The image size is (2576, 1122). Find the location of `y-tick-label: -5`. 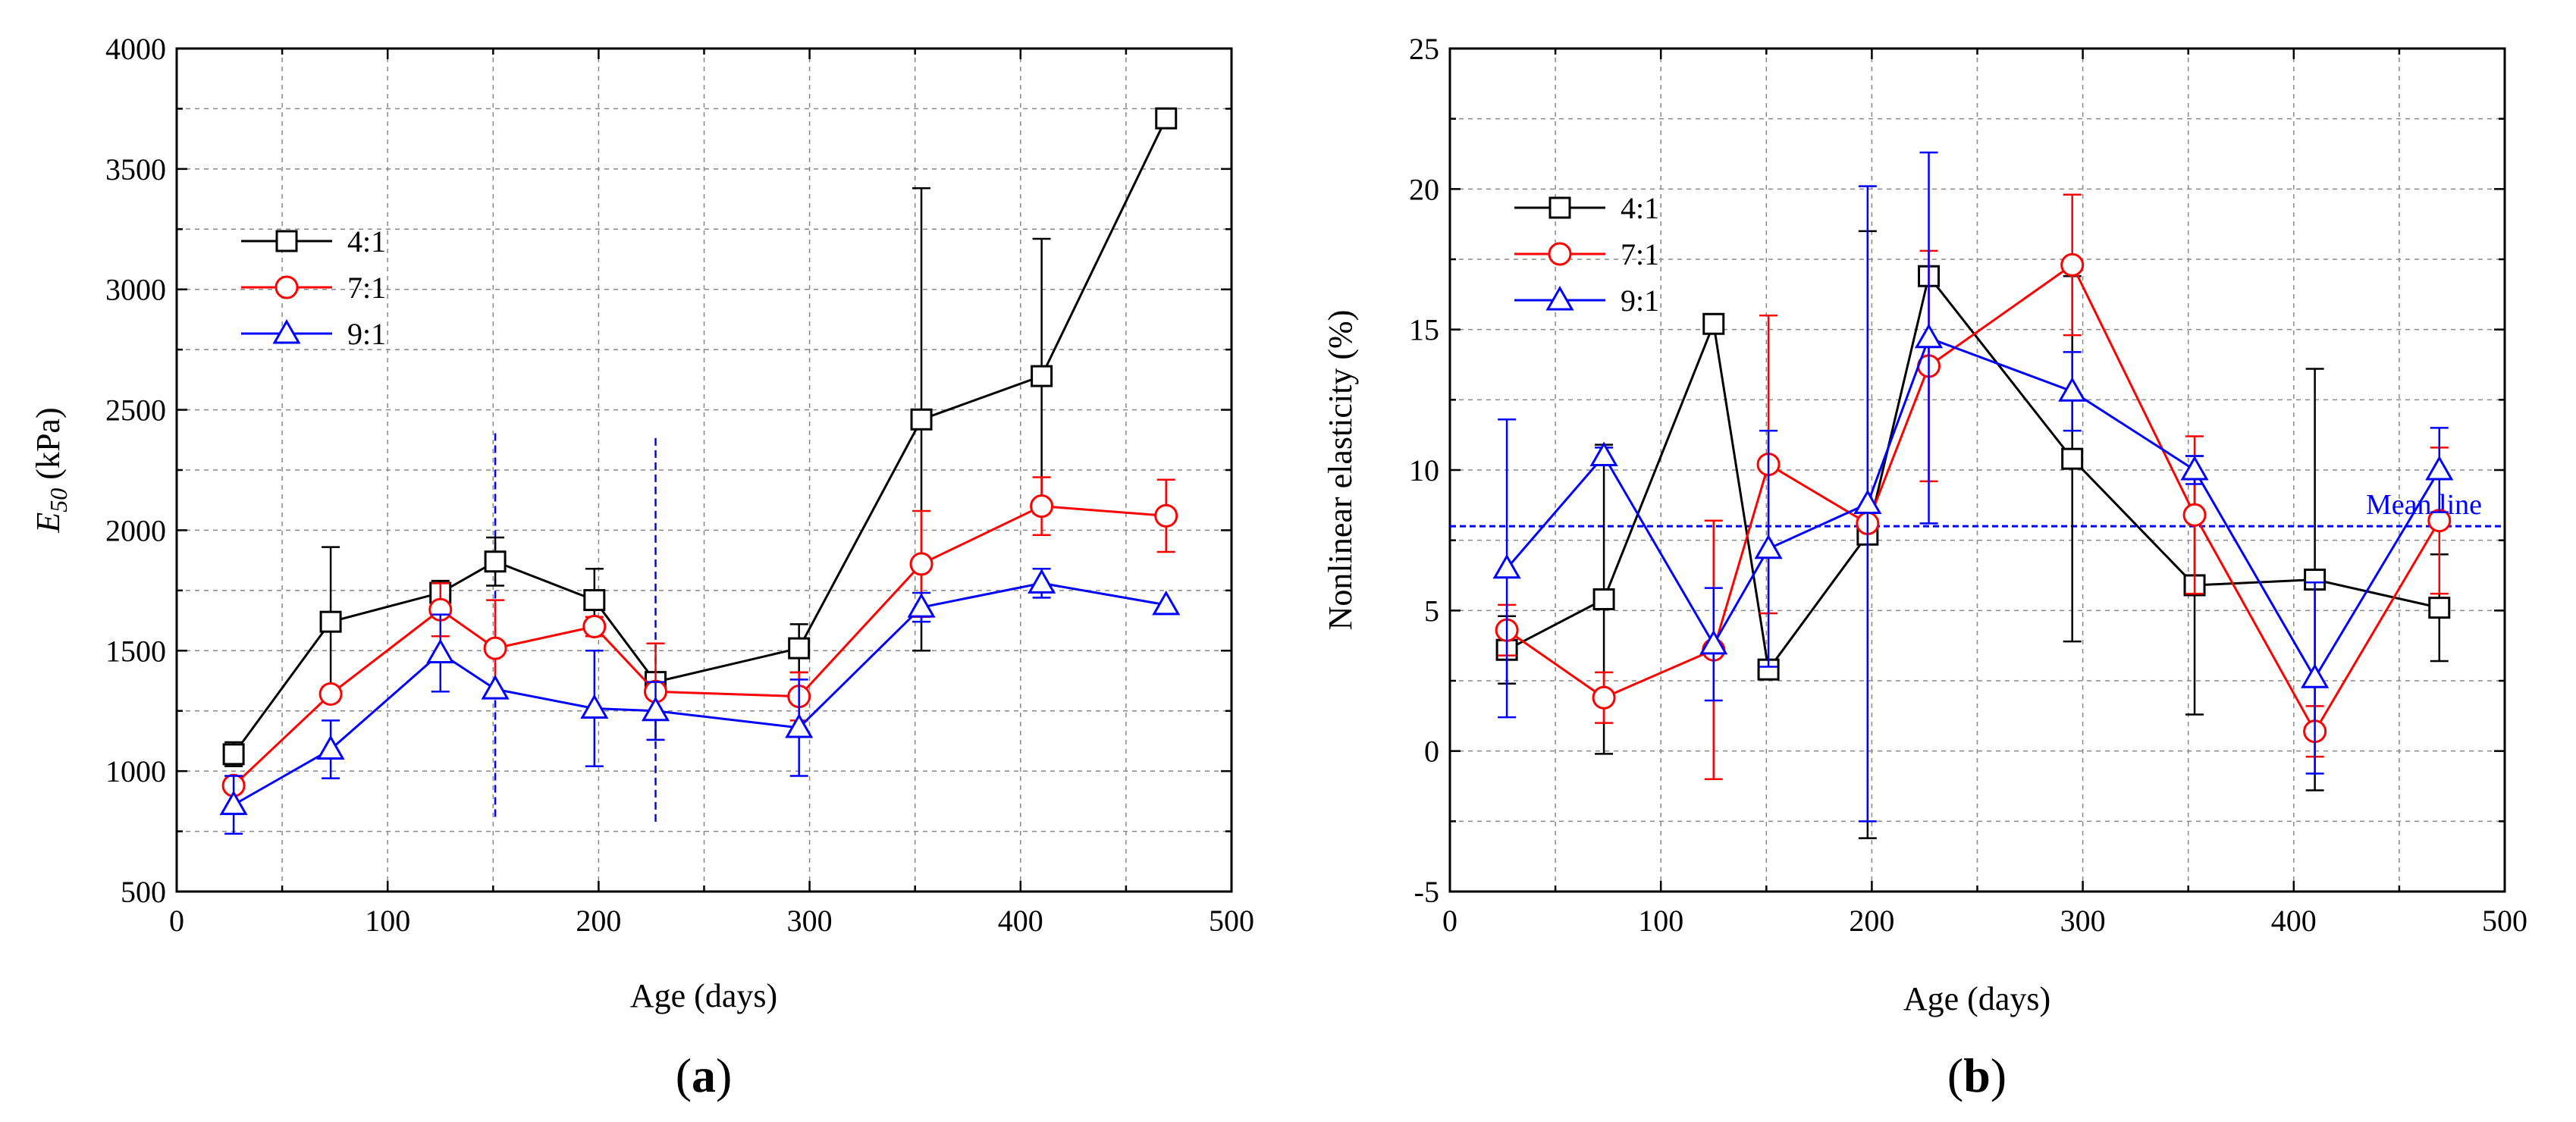

y-tick-label: -5 is located at coordinates (1426, 892).